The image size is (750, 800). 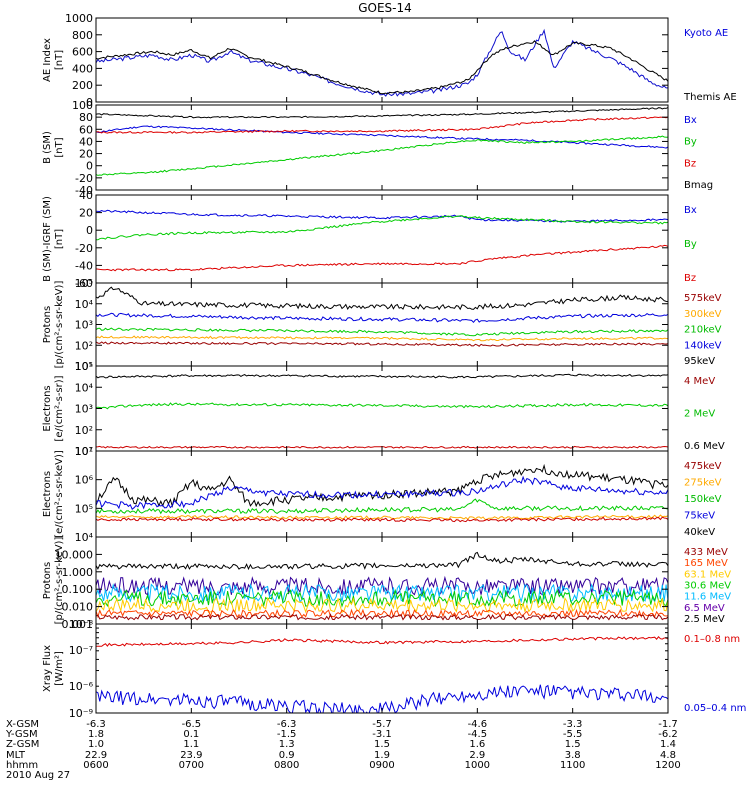 I want to click on ephemeris-value: -3.1, so click(x=382, y=734).